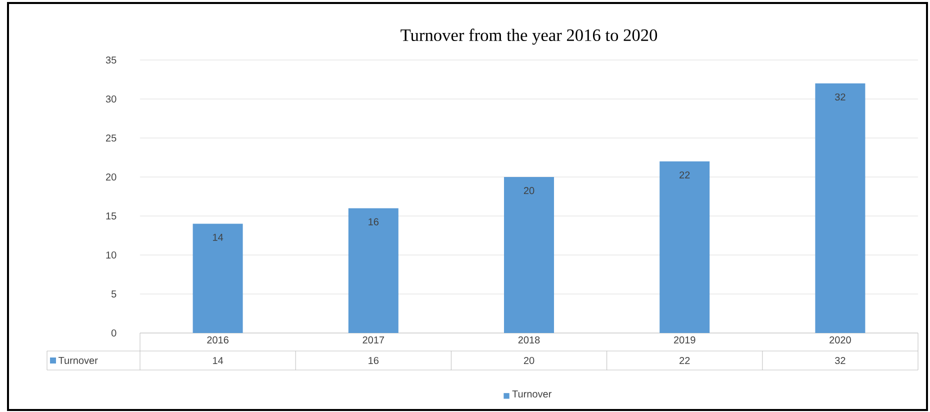 This screenshot has width=930, height=412. I want to click on data-label: 16, so click(373, 360).